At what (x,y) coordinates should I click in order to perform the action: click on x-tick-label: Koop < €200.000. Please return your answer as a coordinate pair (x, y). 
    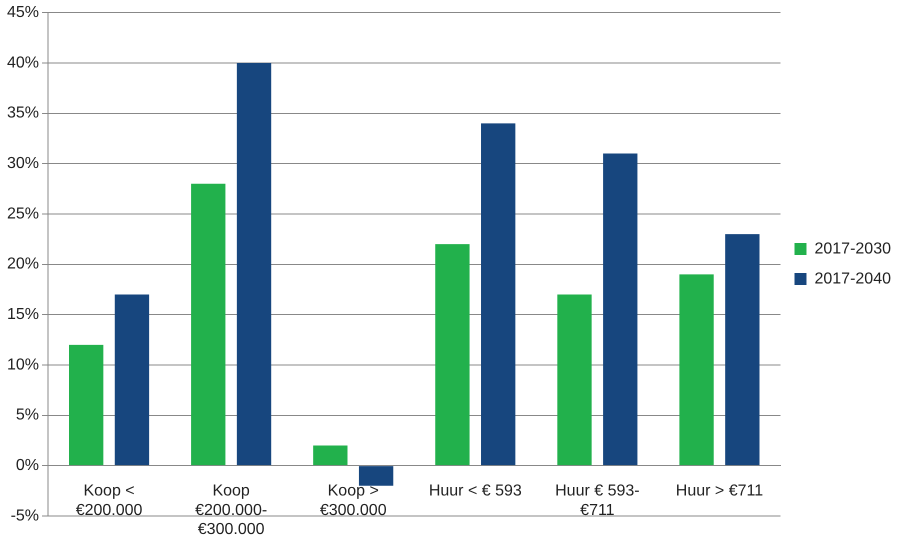
    Looking at the image, I should click on (109, 500).